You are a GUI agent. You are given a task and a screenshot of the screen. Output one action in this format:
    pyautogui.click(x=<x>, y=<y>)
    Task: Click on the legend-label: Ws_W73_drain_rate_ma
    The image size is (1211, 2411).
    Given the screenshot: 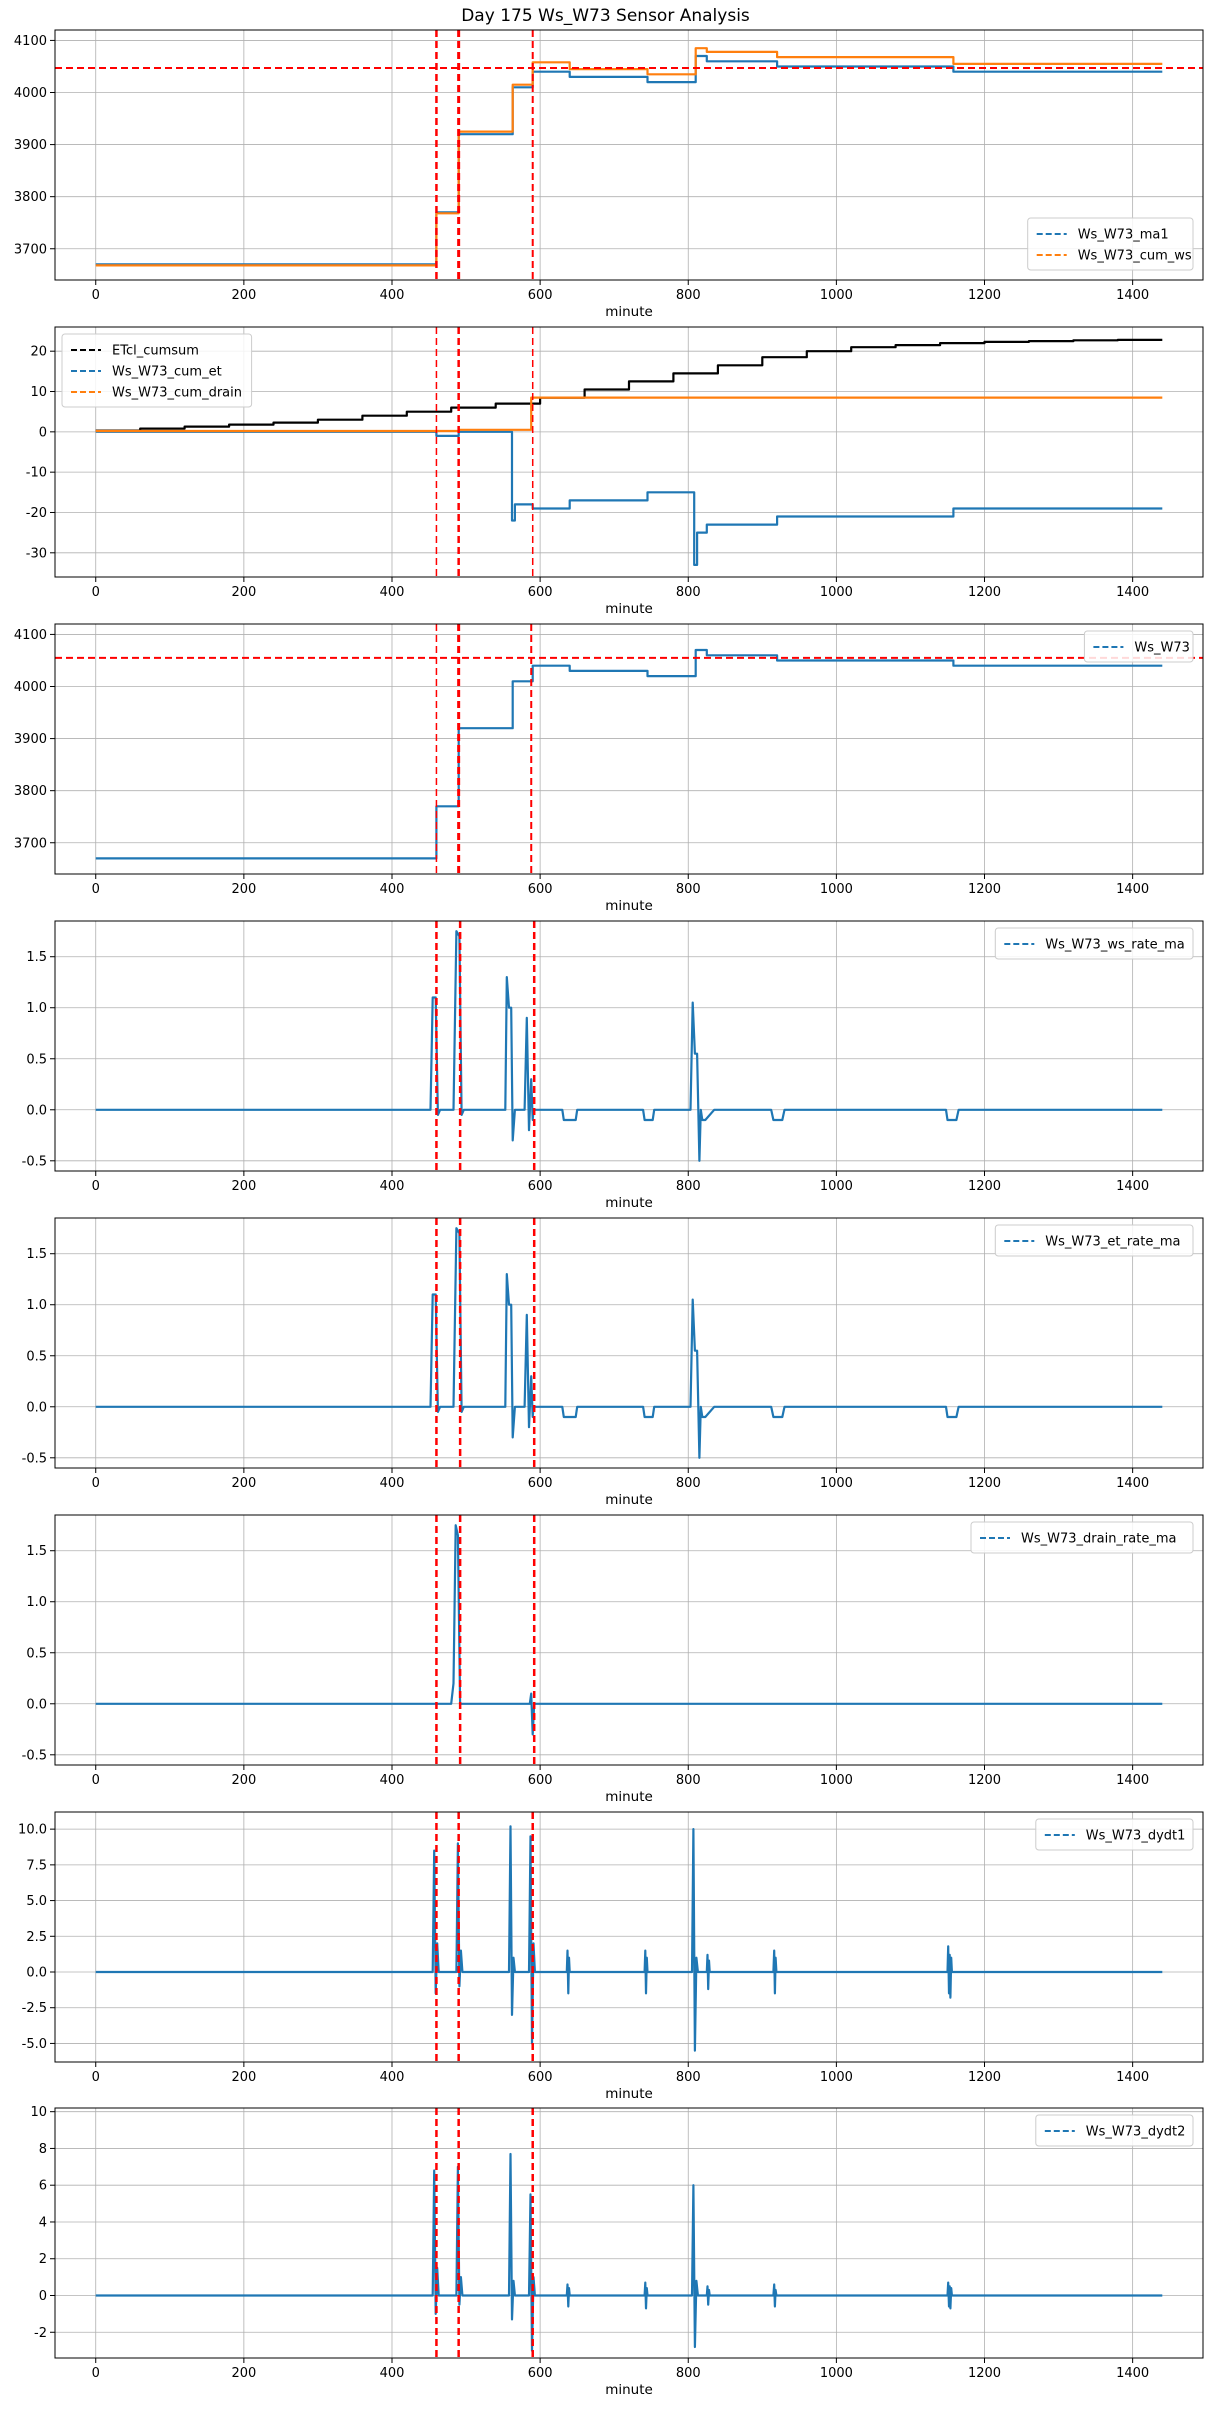 What is the action you would take?
    pyautogui.click(x=1098, y=1539)
    